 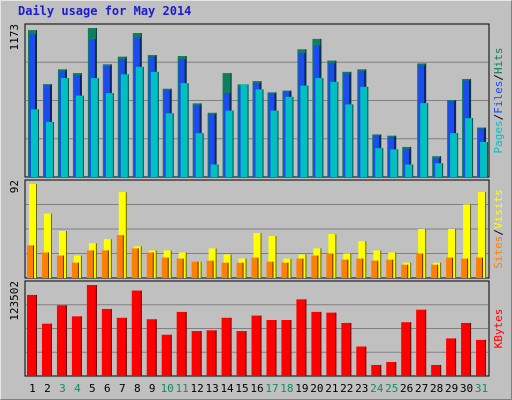 What do you see at coordinates (271, 388) in the screenshot?
I see `x-tick-label: 17` at bounding box center [271, 388].